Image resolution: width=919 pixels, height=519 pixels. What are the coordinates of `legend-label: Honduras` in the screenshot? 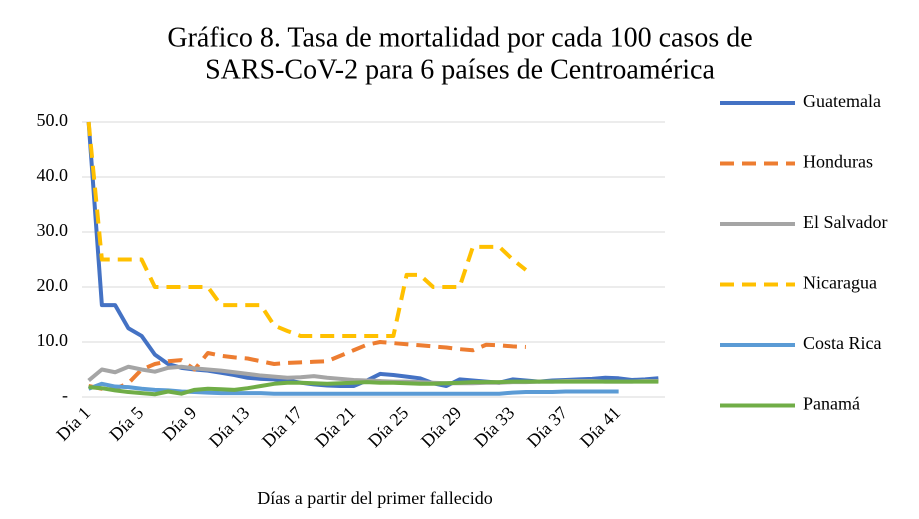 It's located at (838, 162).